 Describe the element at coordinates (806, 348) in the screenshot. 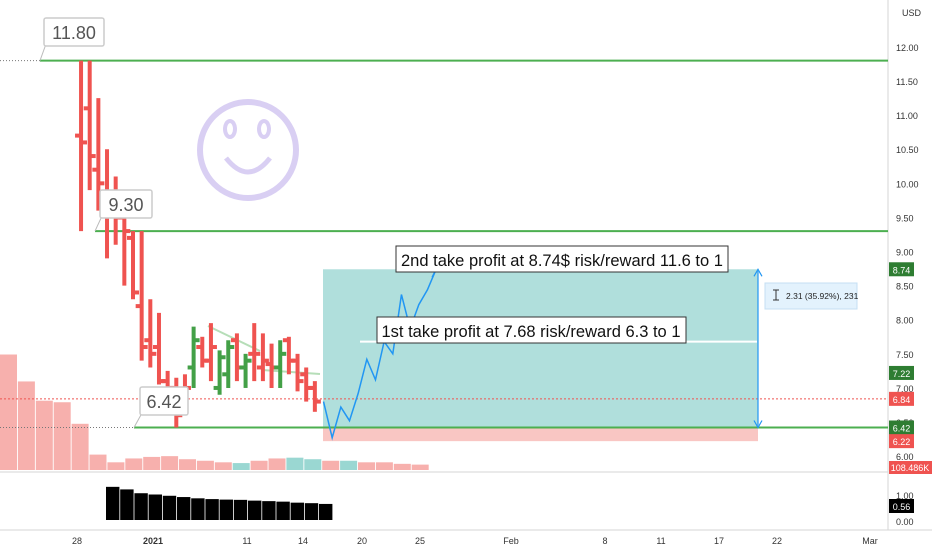

I see `measure-tool: 2.31 (35.92%), 231` at that location.